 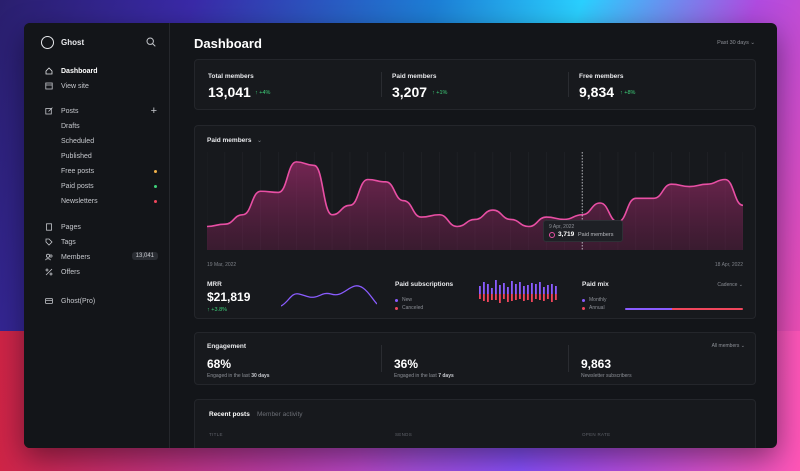 I want to click on chart-title: Paid members, so click(x=229, y=140).